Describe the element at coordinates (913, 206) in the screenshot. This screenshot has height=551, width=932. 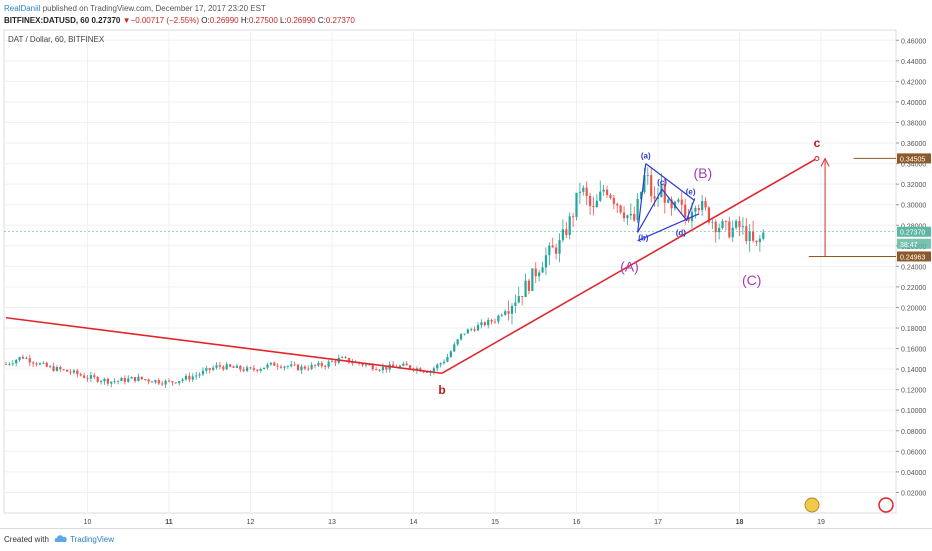
I see `y-tick-label: 0.30000` at that location.